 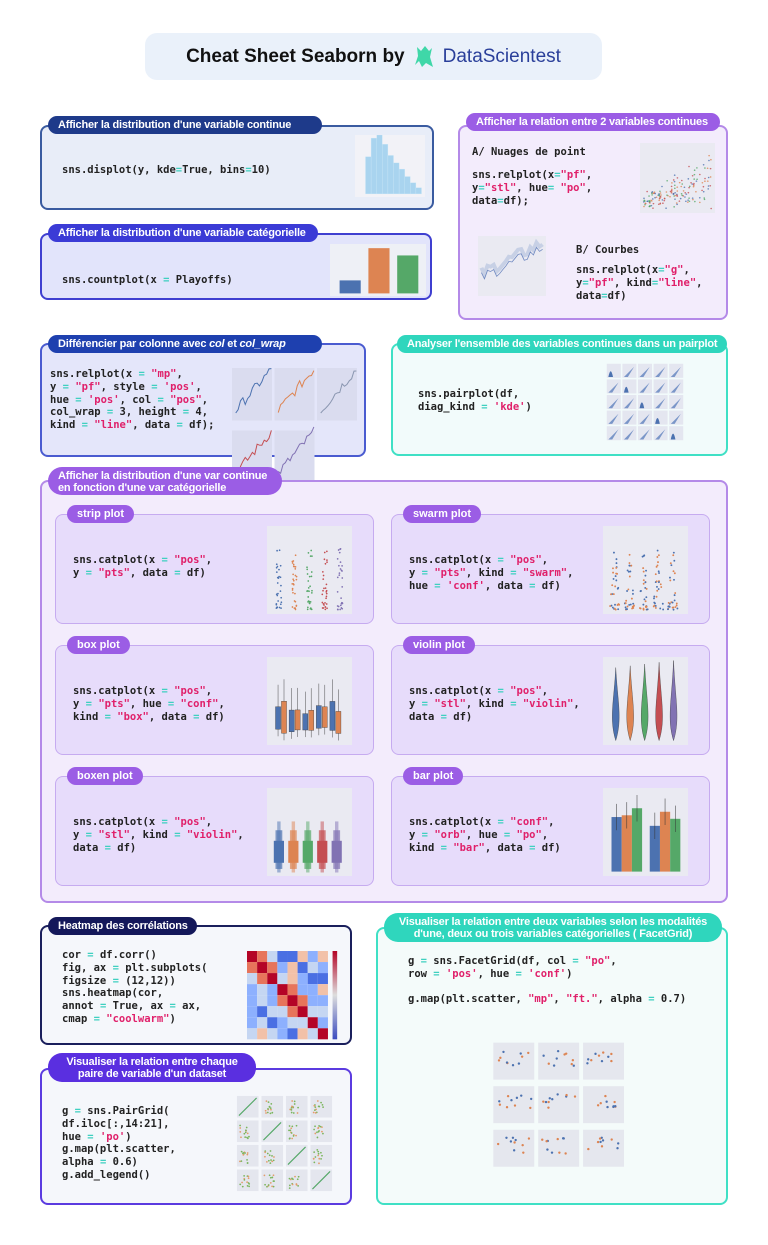 I want to click on catplot-label: violin plot, so click(x=439, y=645).